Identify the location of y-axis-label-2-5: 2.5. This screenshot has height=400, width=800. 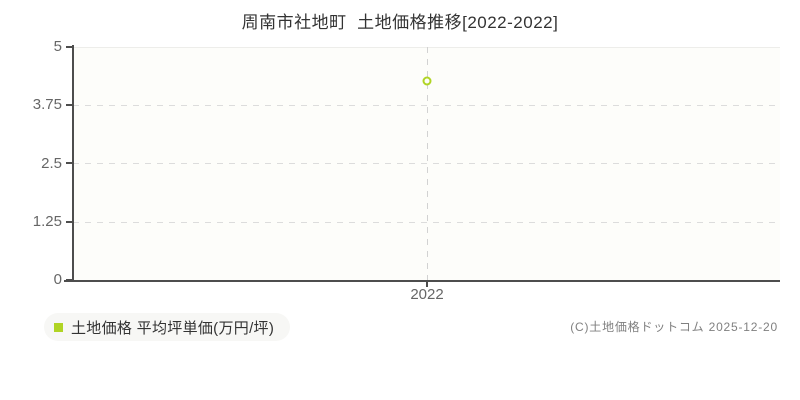
(51, 163).